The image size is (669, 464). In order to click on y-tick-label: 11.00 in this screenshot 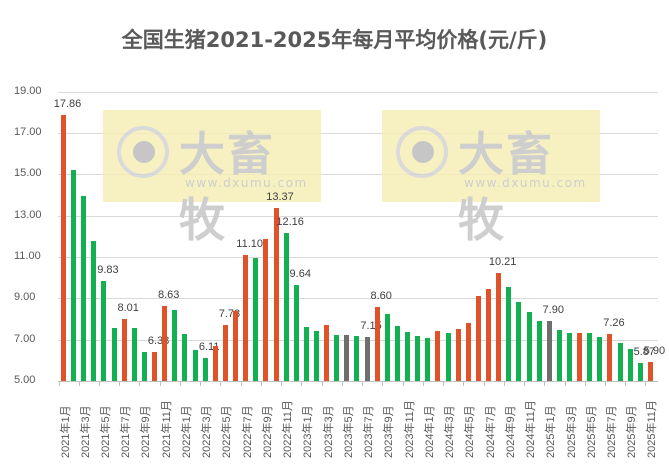, I will do `click(27, 255)`.